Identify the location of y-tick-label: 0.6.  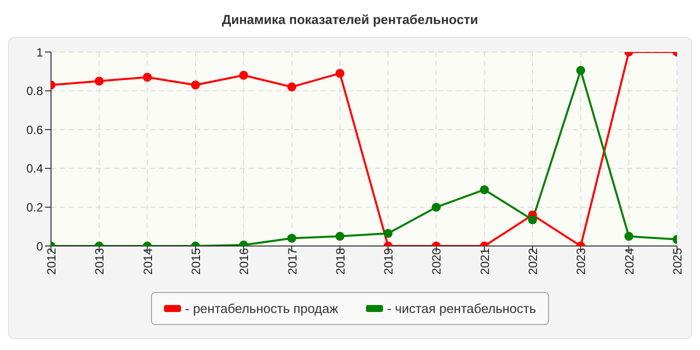
(35, 129).